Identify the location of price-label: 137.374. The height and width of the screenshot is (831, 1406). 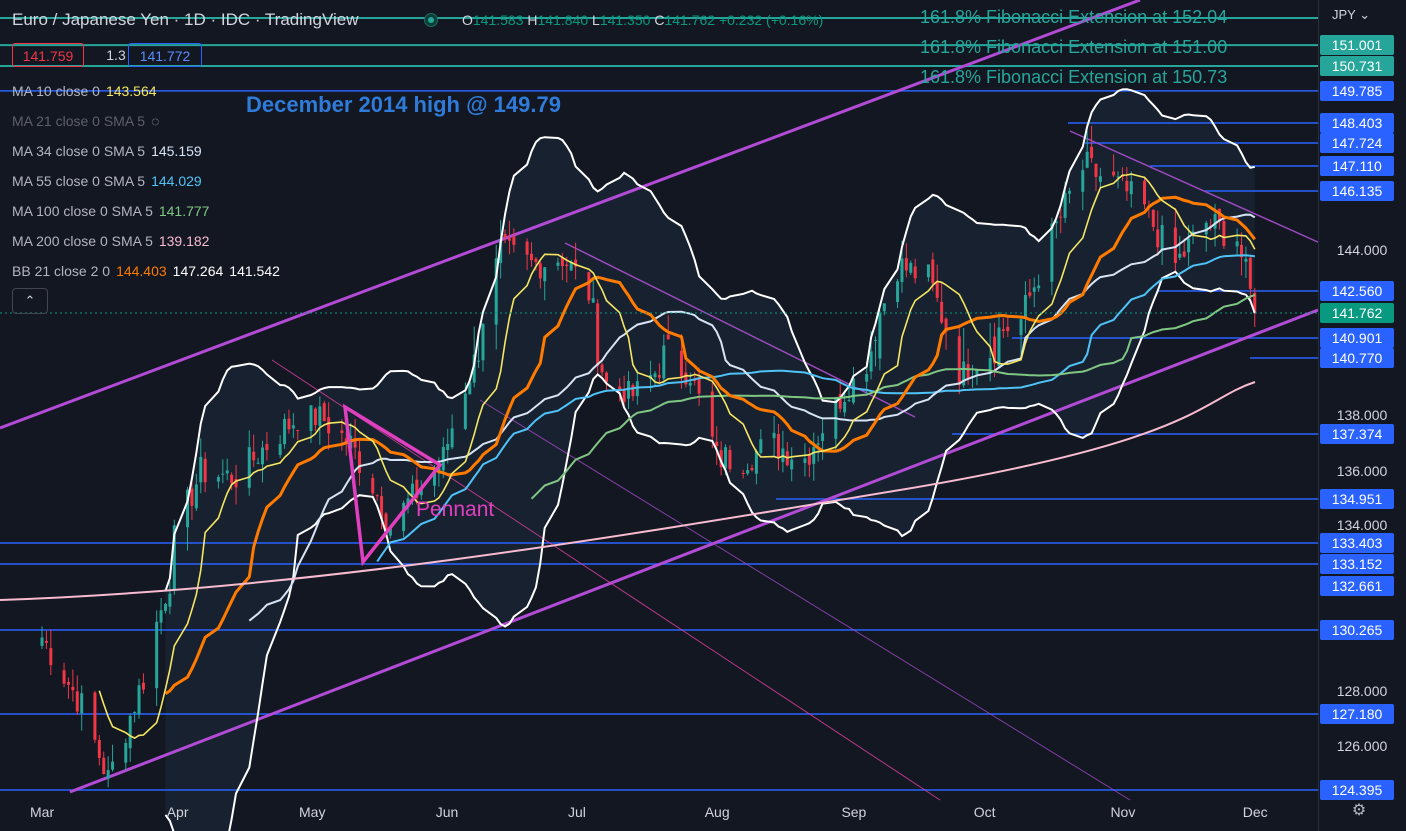
(1357, 434).